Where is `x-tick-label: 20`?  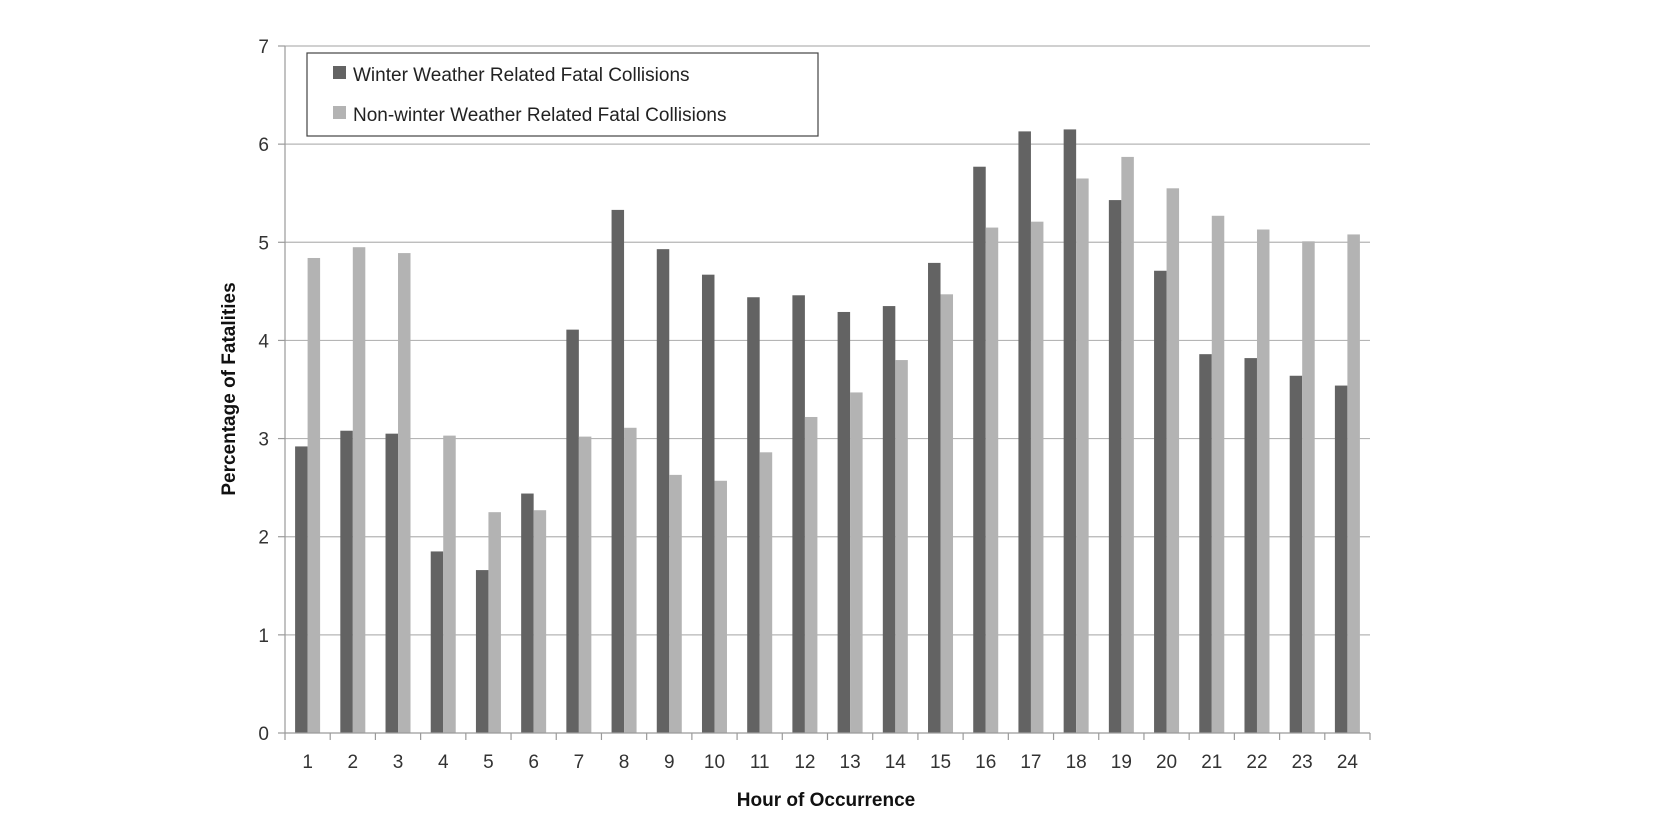 x-tick-label: 20 is located at coordinates (1166, 762).